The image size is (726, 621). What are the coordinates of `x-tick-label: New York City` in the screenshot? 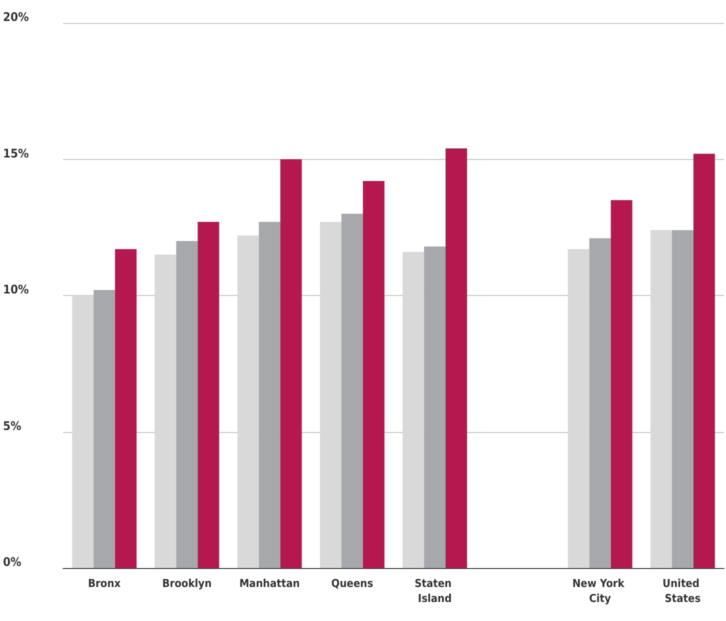 It's located at (600, 591).